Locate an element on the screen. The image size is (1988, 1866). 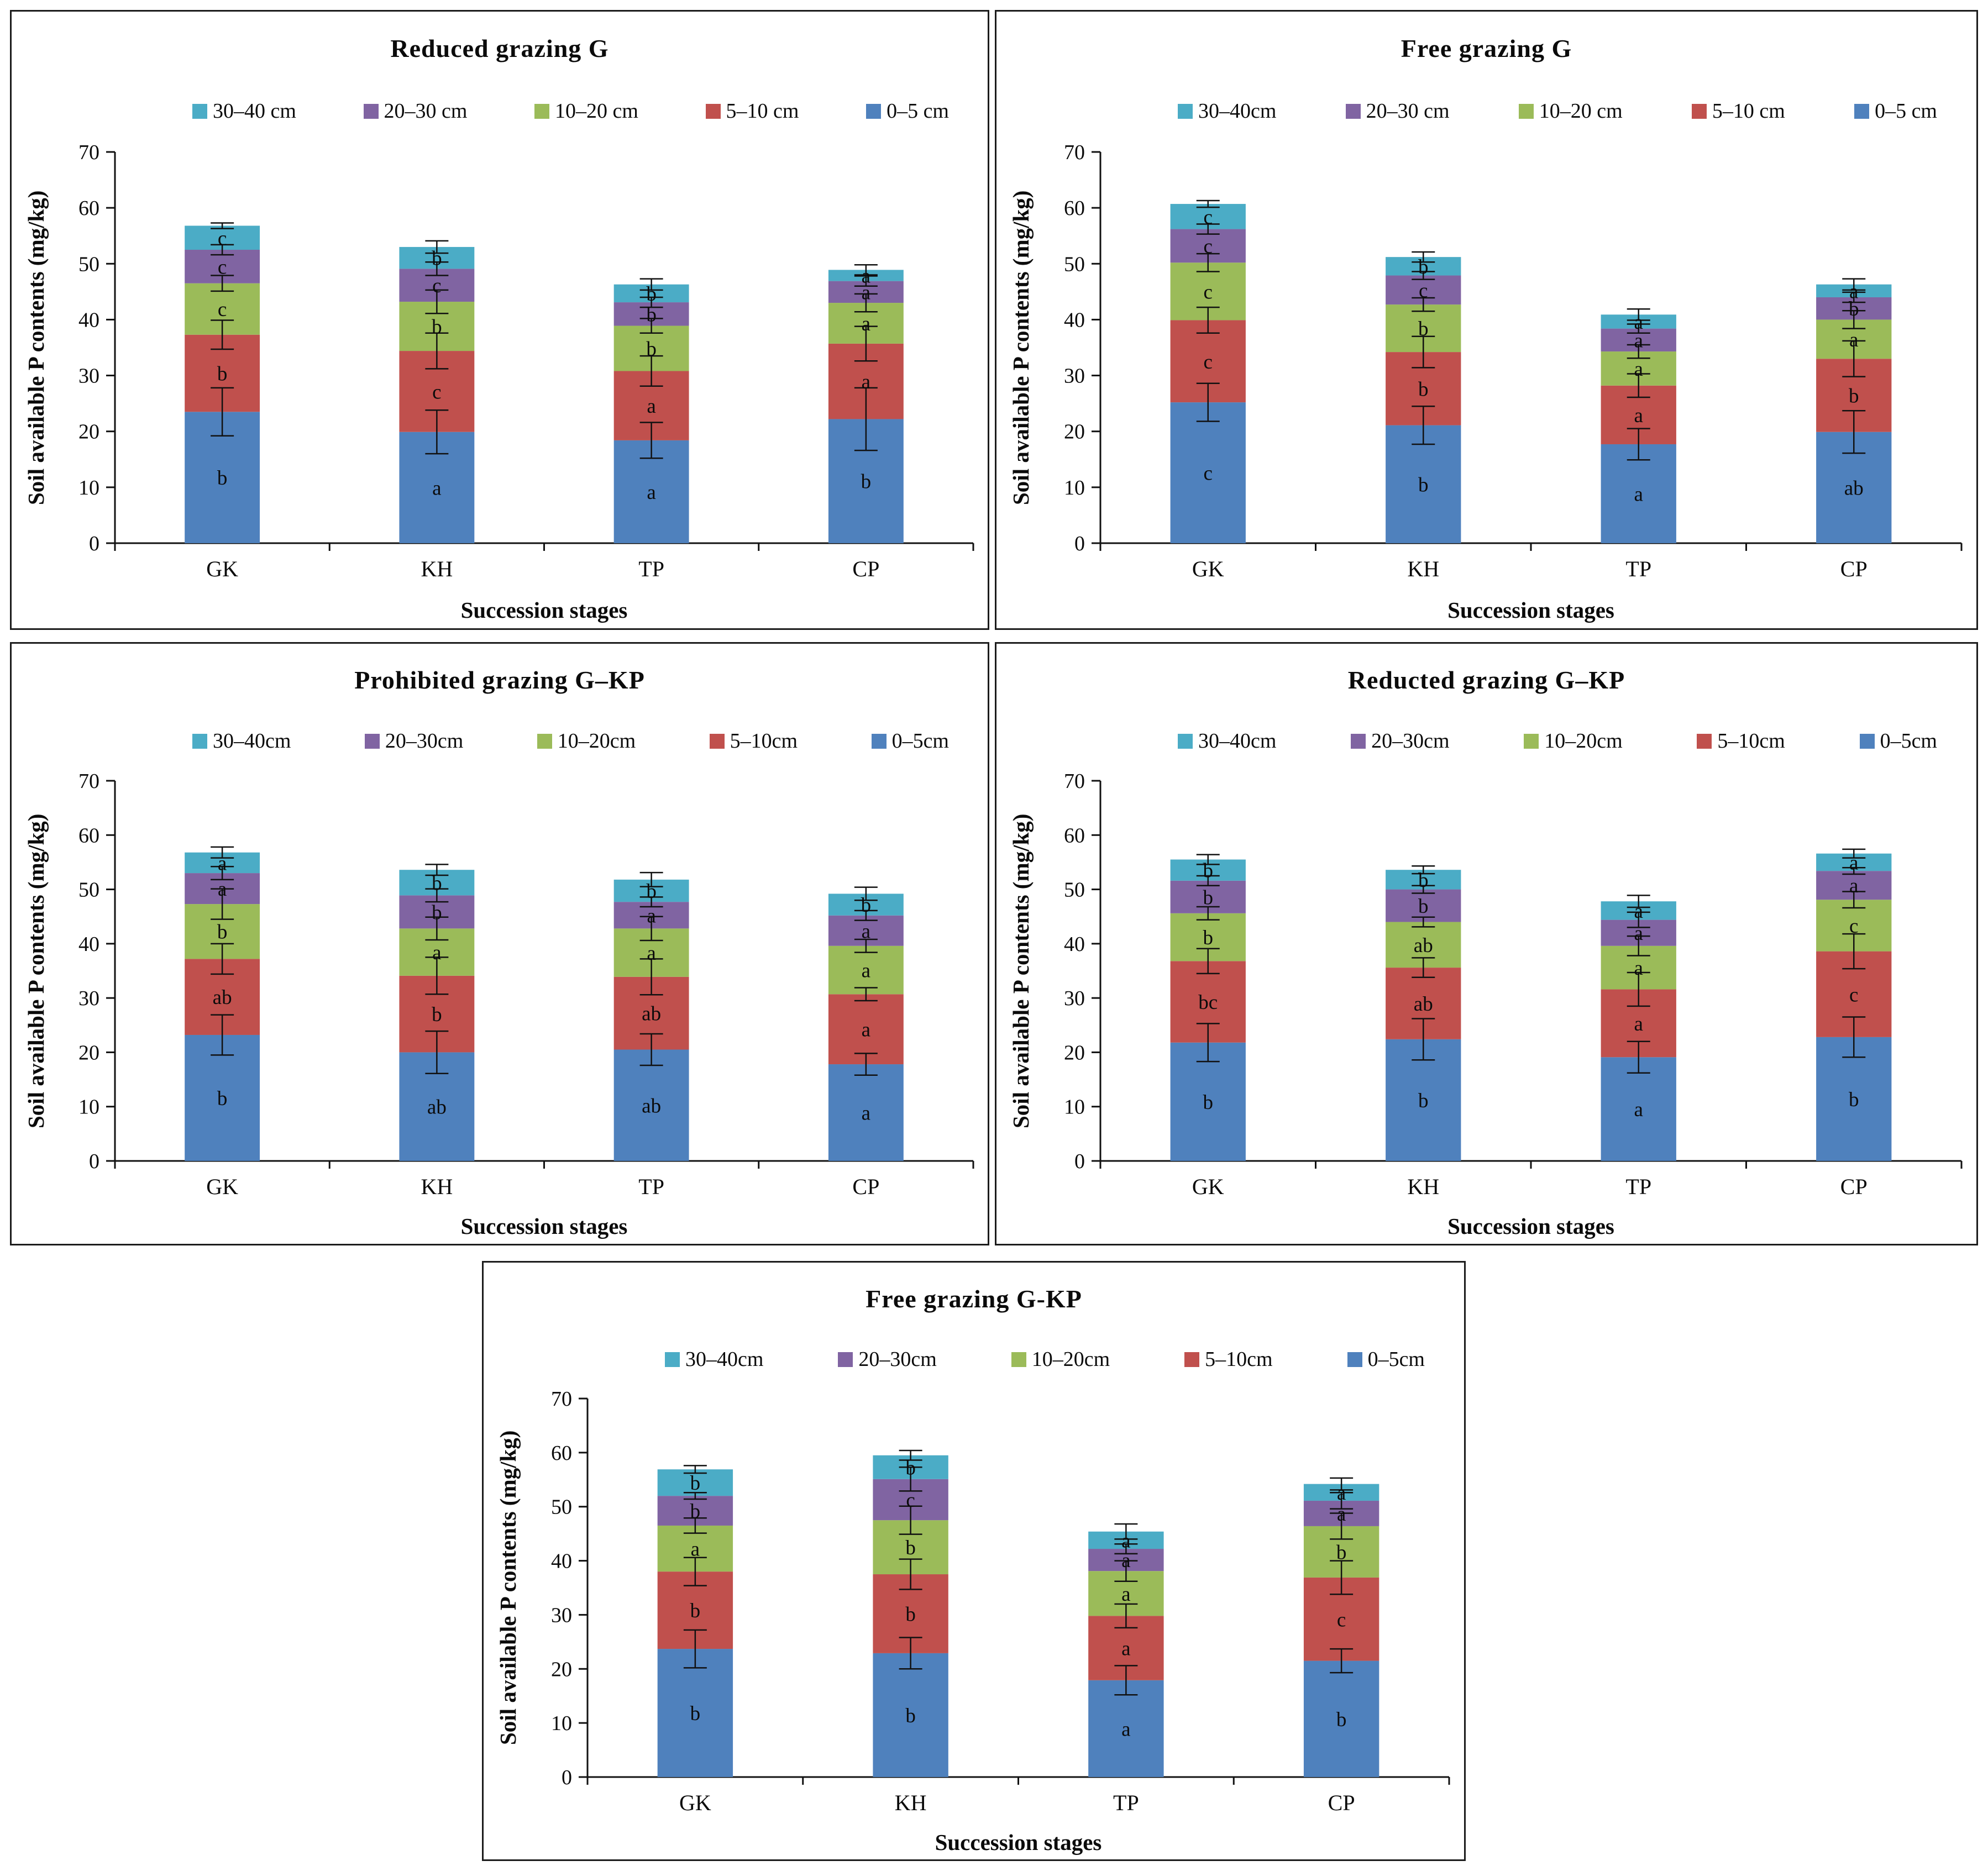
legend-item: 5–10 cm is located at coordinates (752, 111).